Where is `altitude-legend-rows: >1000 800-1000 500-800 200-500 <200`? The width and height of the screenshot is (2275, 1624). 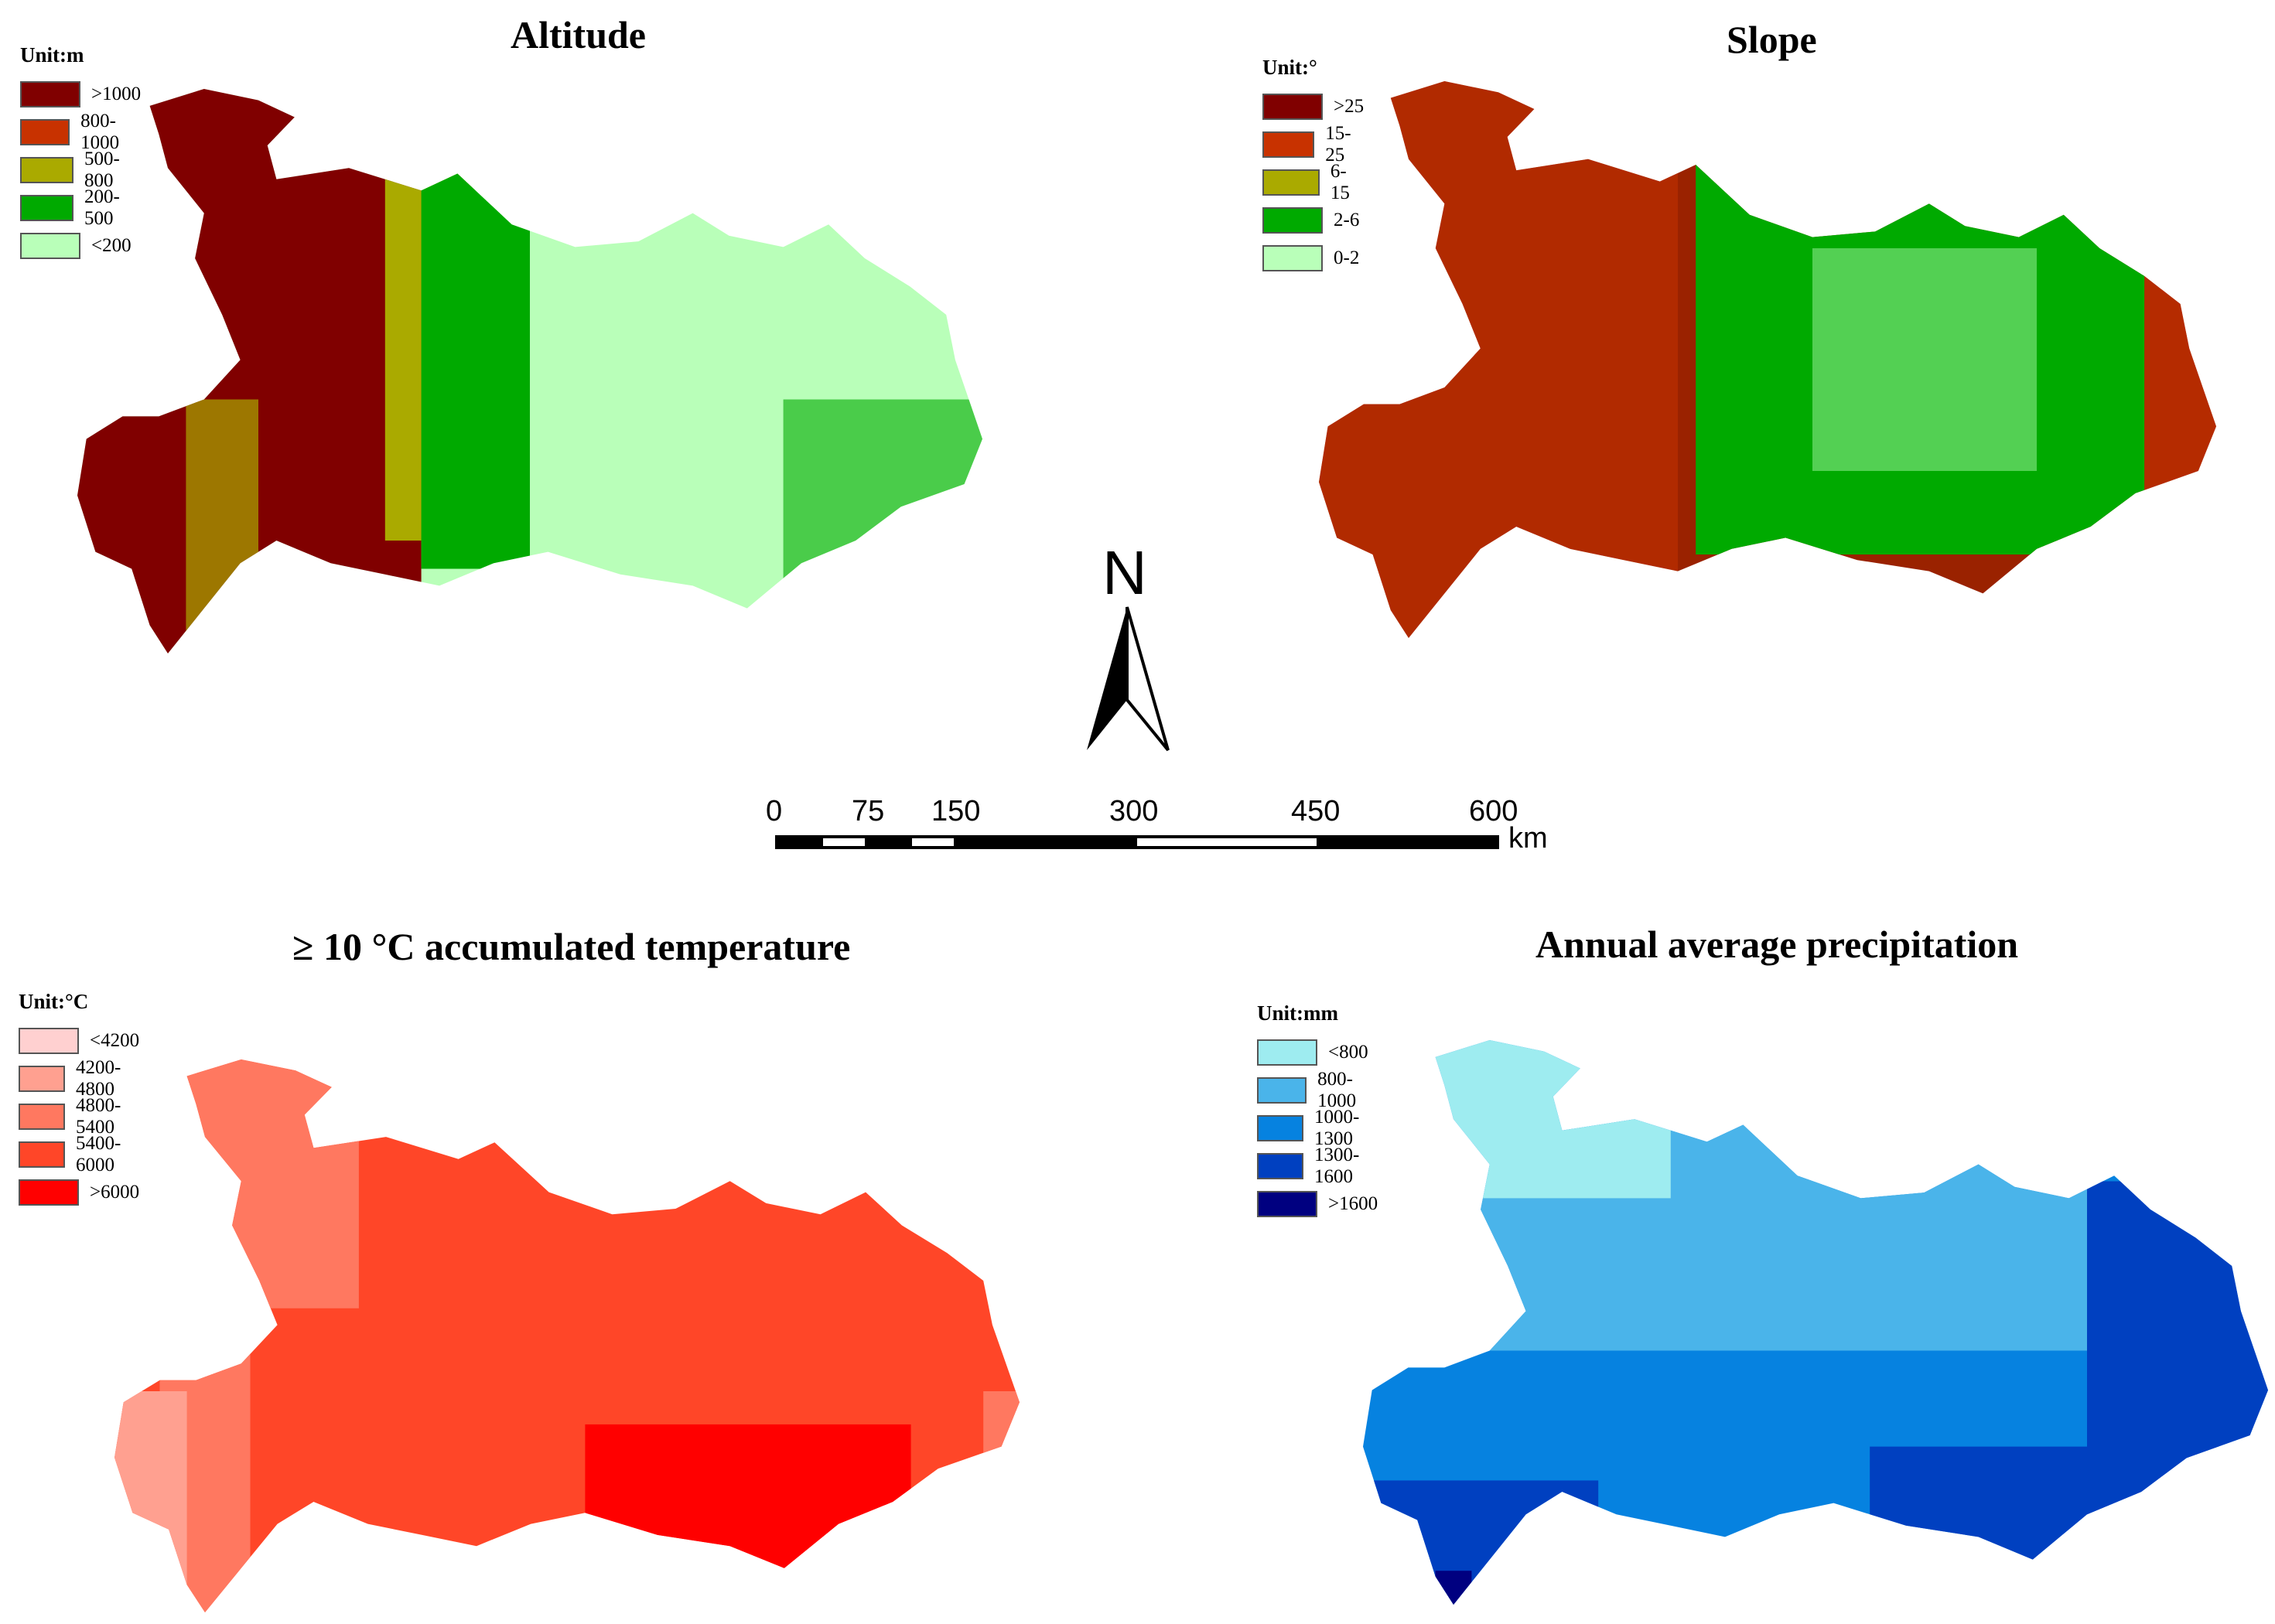
altitude-legend-rows: >1000 800-1000 500-800 200-500 <200 is located at coordinates (80, 169).